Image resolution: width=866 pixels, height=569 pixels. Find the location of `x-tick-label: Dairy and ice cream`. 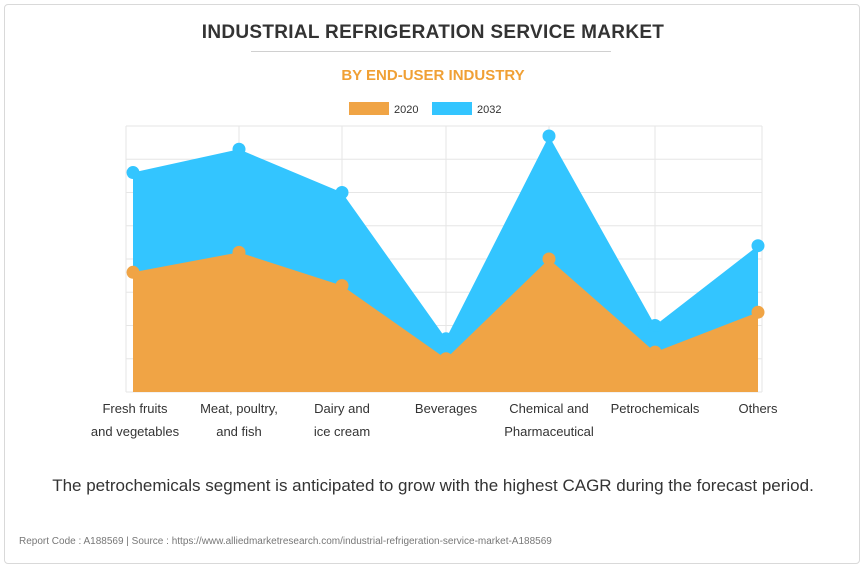

x-tick-label: Dairy and ice cream is located at coordinates (342, 420).